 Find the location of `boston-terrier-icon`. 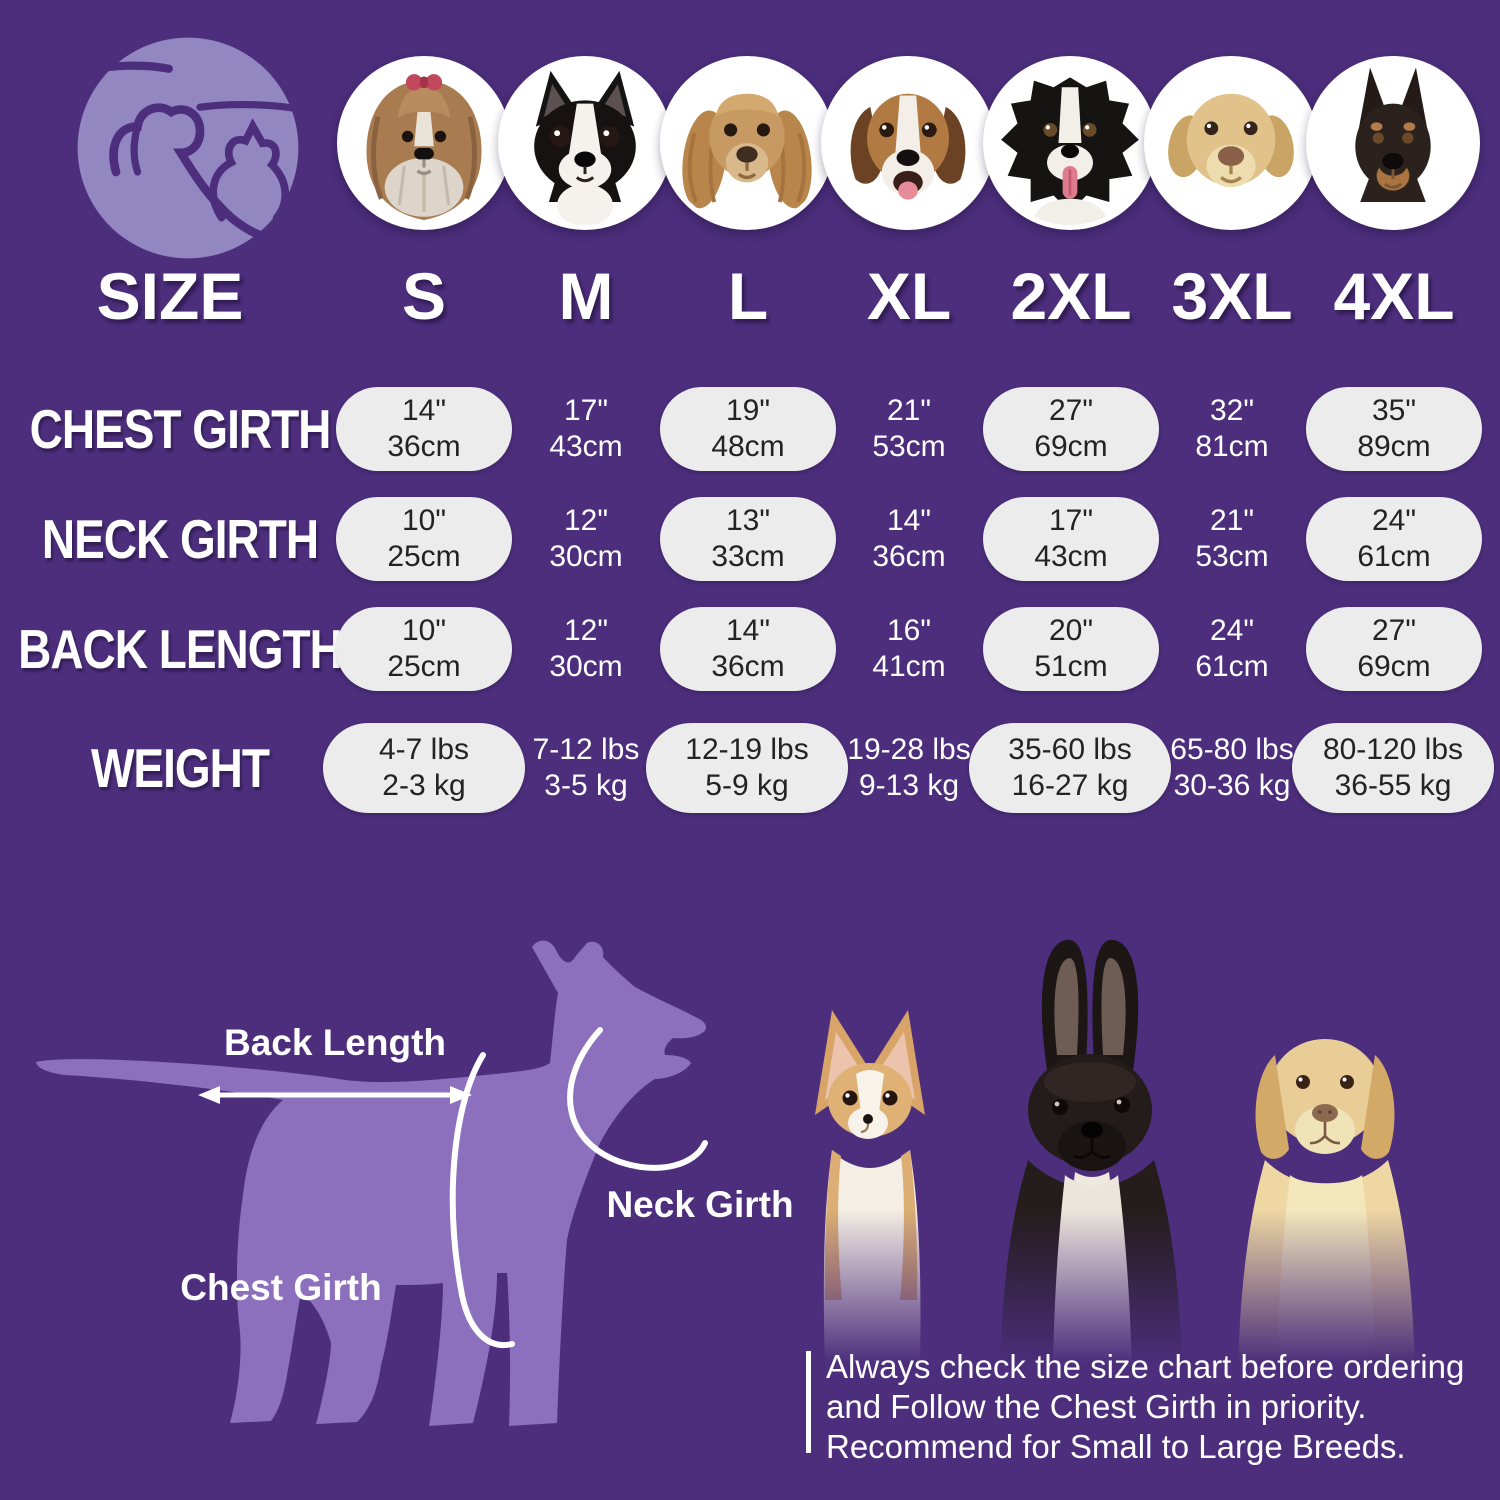

boston-terrier-icon is located at coordinates (585, 147).